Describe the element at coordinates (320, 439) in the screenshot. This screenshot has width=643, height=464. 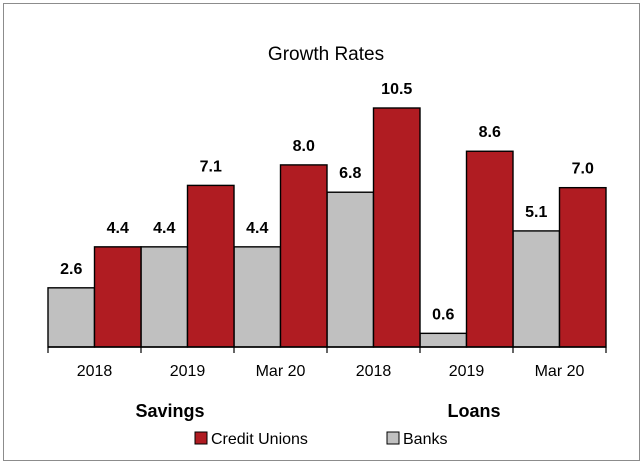
I see `legend: Credit Unions Banks` at that location.